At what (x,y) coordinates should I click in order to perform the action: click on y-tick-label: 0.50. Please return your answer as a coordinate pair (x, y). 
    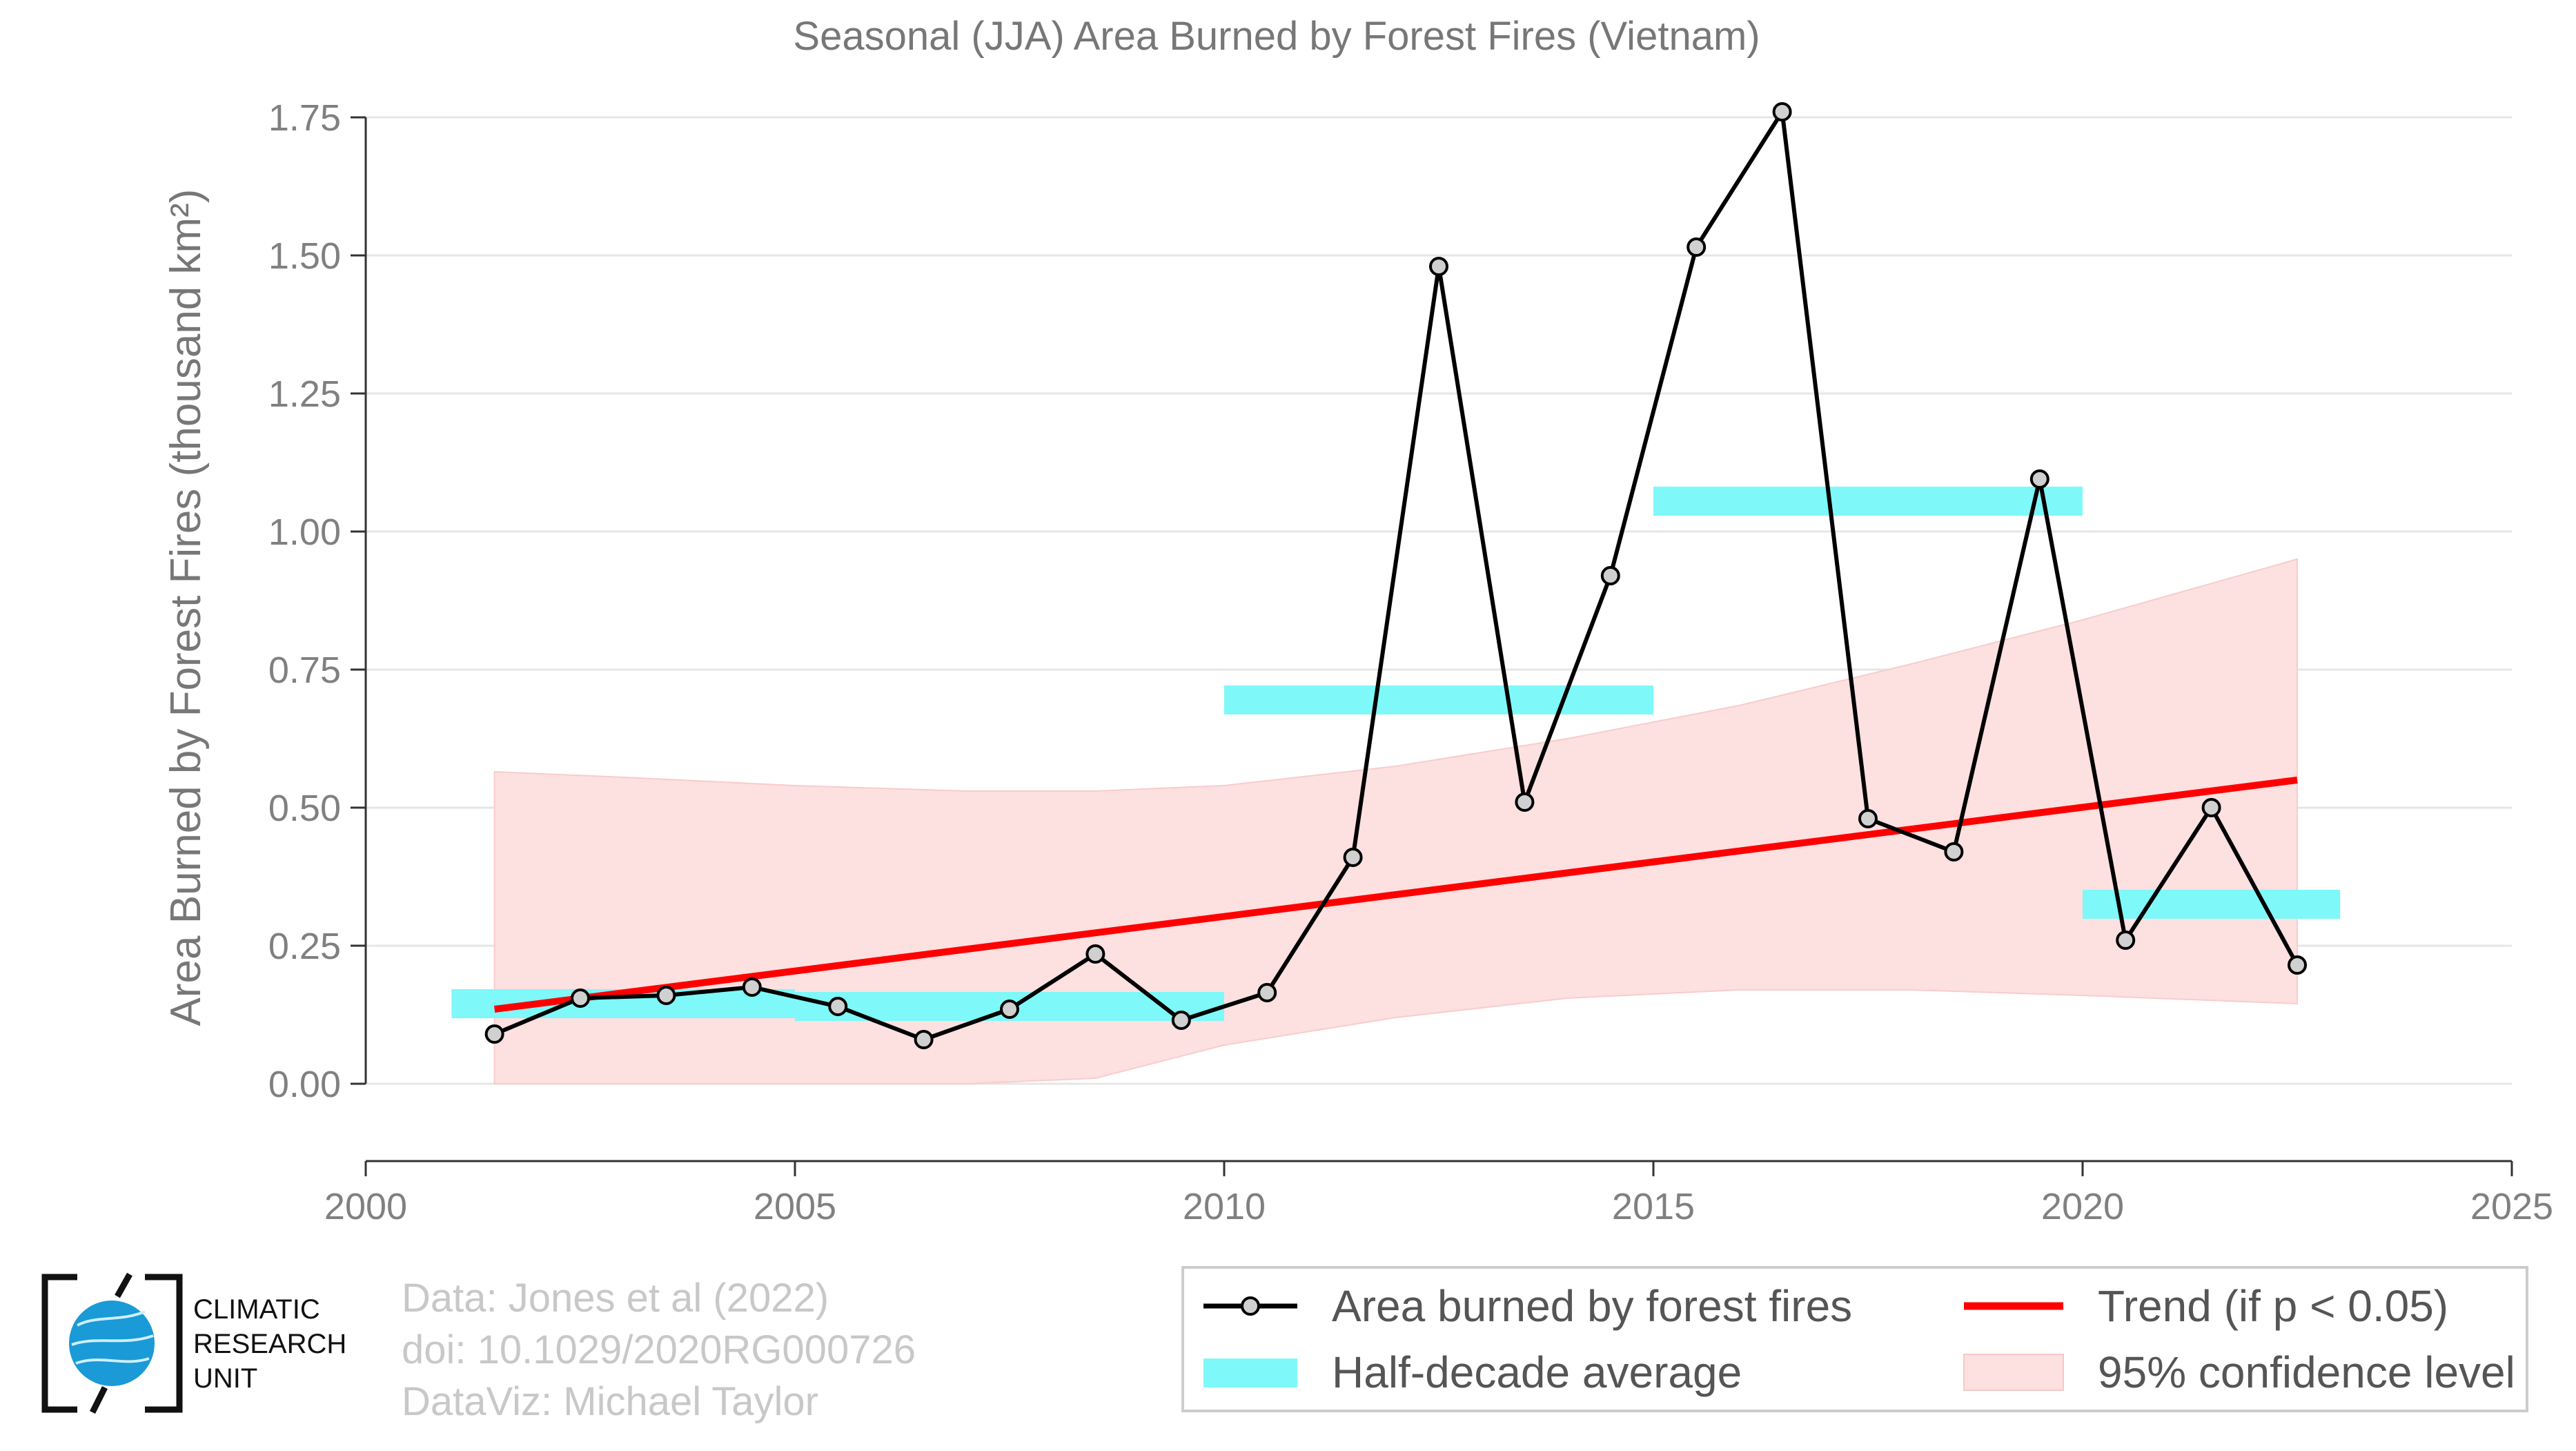
    Looking at the image, I should click on (304, 809).